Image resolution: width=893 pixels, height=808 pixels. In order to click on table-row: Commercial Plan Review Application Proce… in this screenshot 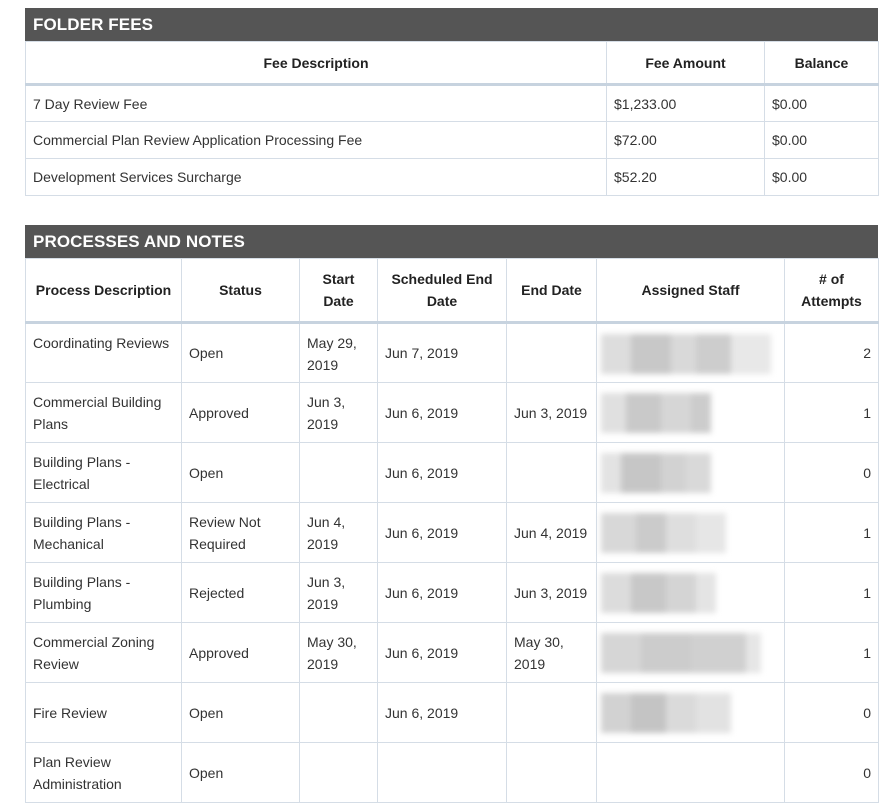, I will do `click(452, 140)`.